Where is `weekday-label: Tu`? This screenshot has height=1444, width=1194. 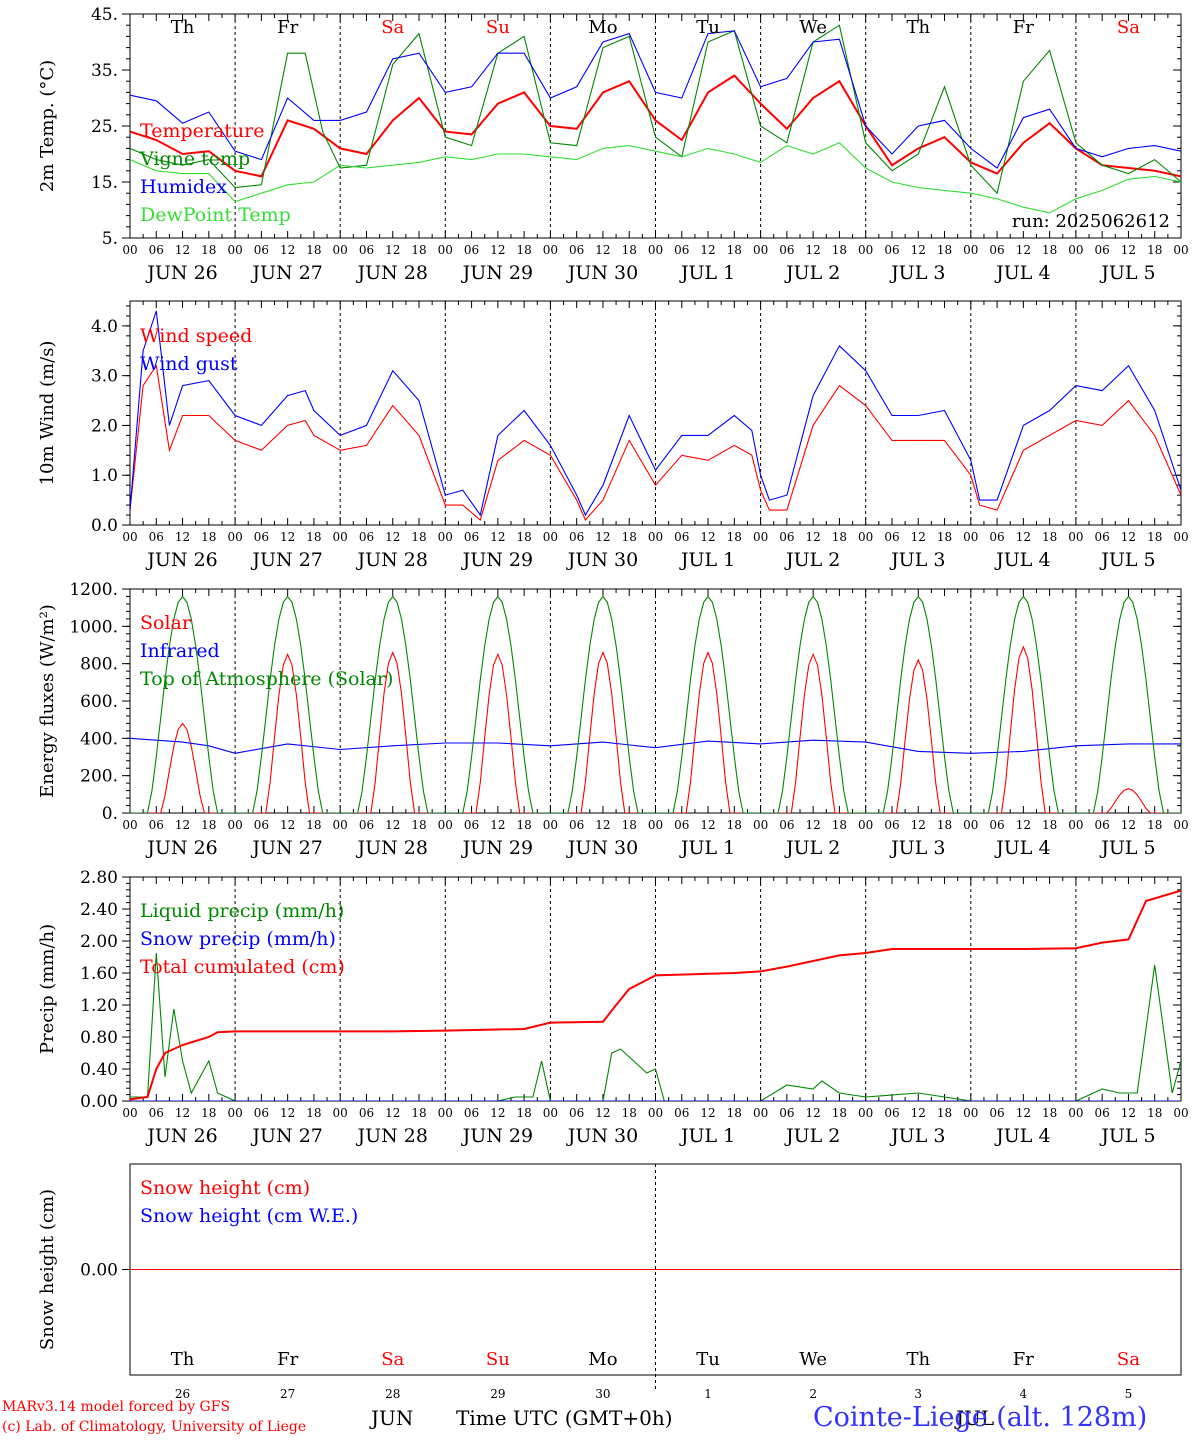
weekday-label: Tu is located at coordinates (708, 27).